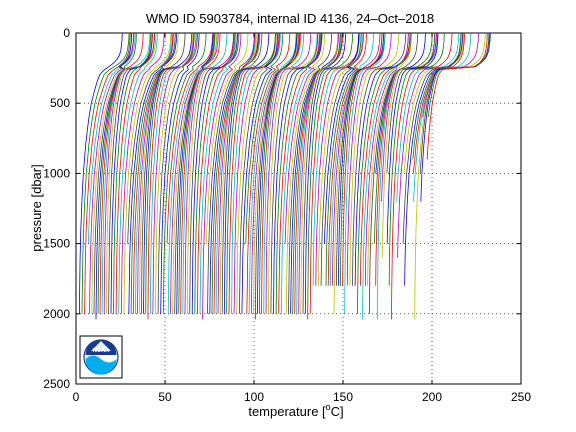 Image resolution: width=576 pixels, height=432 pixels. Describe the element at coordinates (56, 384) in the screenshot. I see `y-tick-label: 2500` at that location.